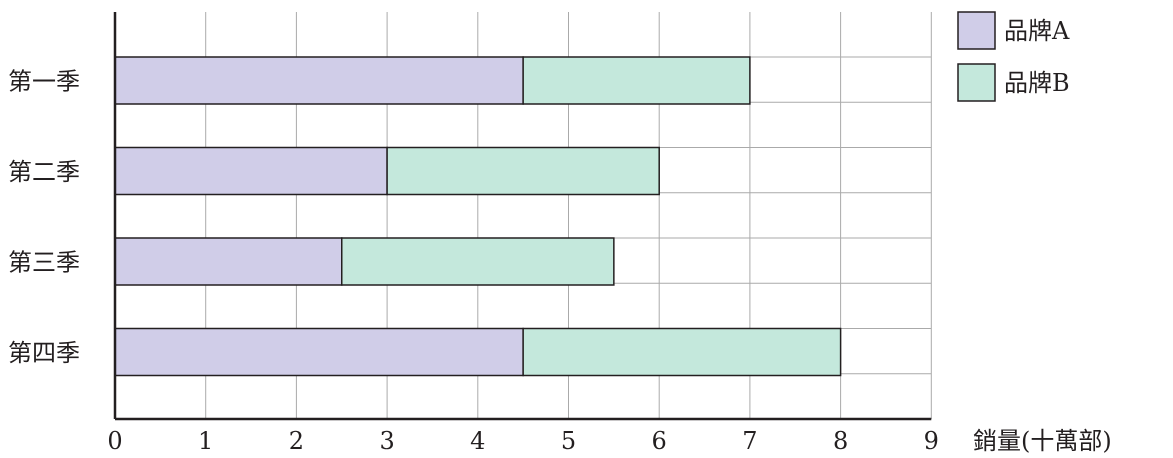 Image resolution: width=1173 pixels, height=458 pixels. What do you see at coordinates (840, 441) in the screenshot?
I see `x-tick-label: 8` at bounding box center [840, 441].